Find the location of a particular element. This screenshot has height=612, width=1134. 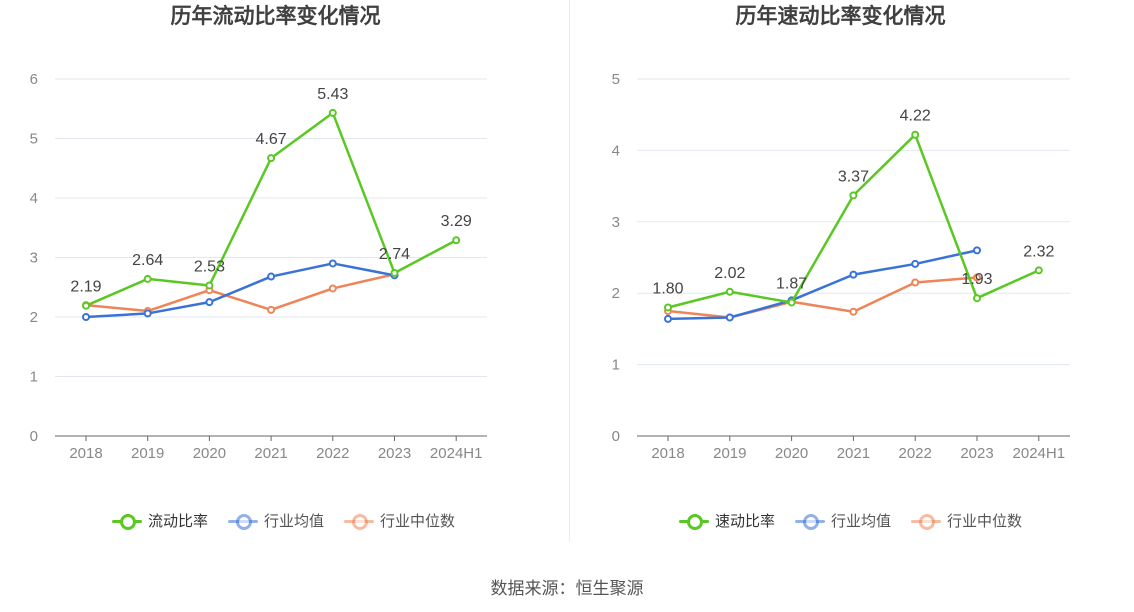

data-label: 2.53 is located at coordinates (209, 266).